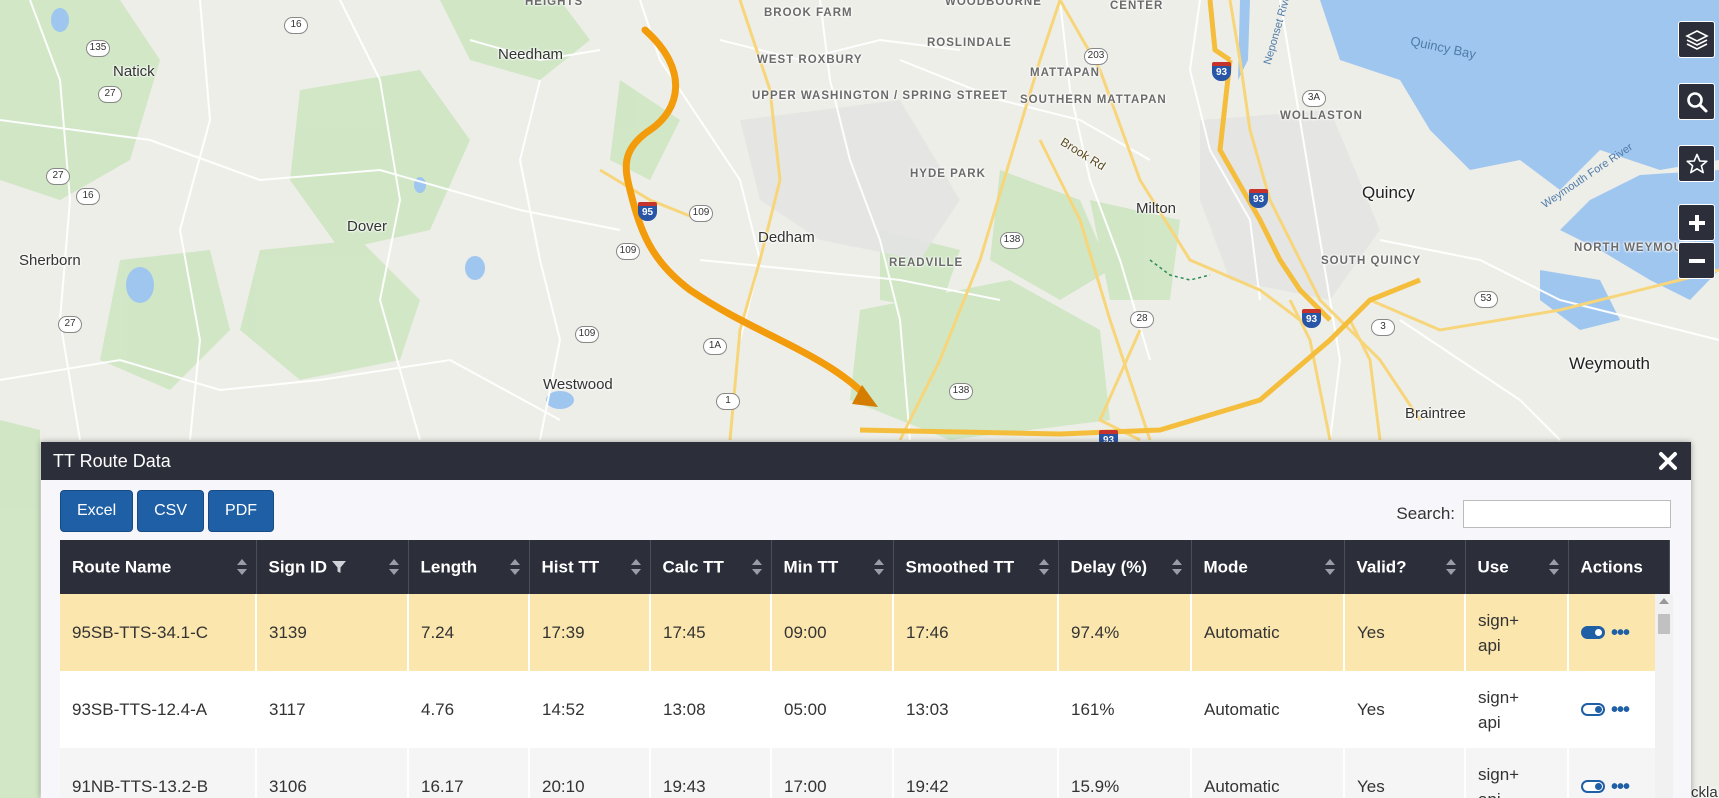 The height and width of the screenshot is (798, 1719). I want to click on panel-title: TT Route Data, so click(112, 460).